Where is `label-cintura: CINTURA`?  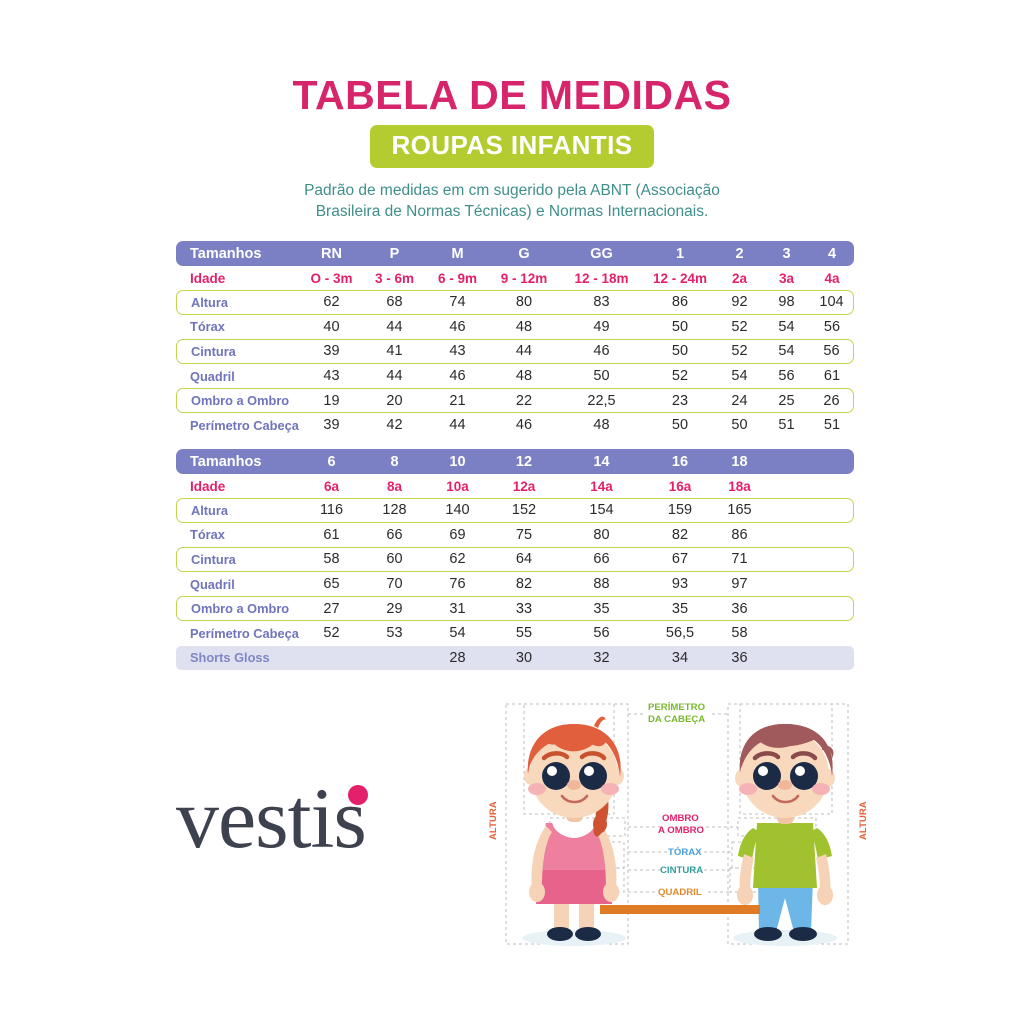
label-cintura: CINTURA is located at coordinates (681, 870).